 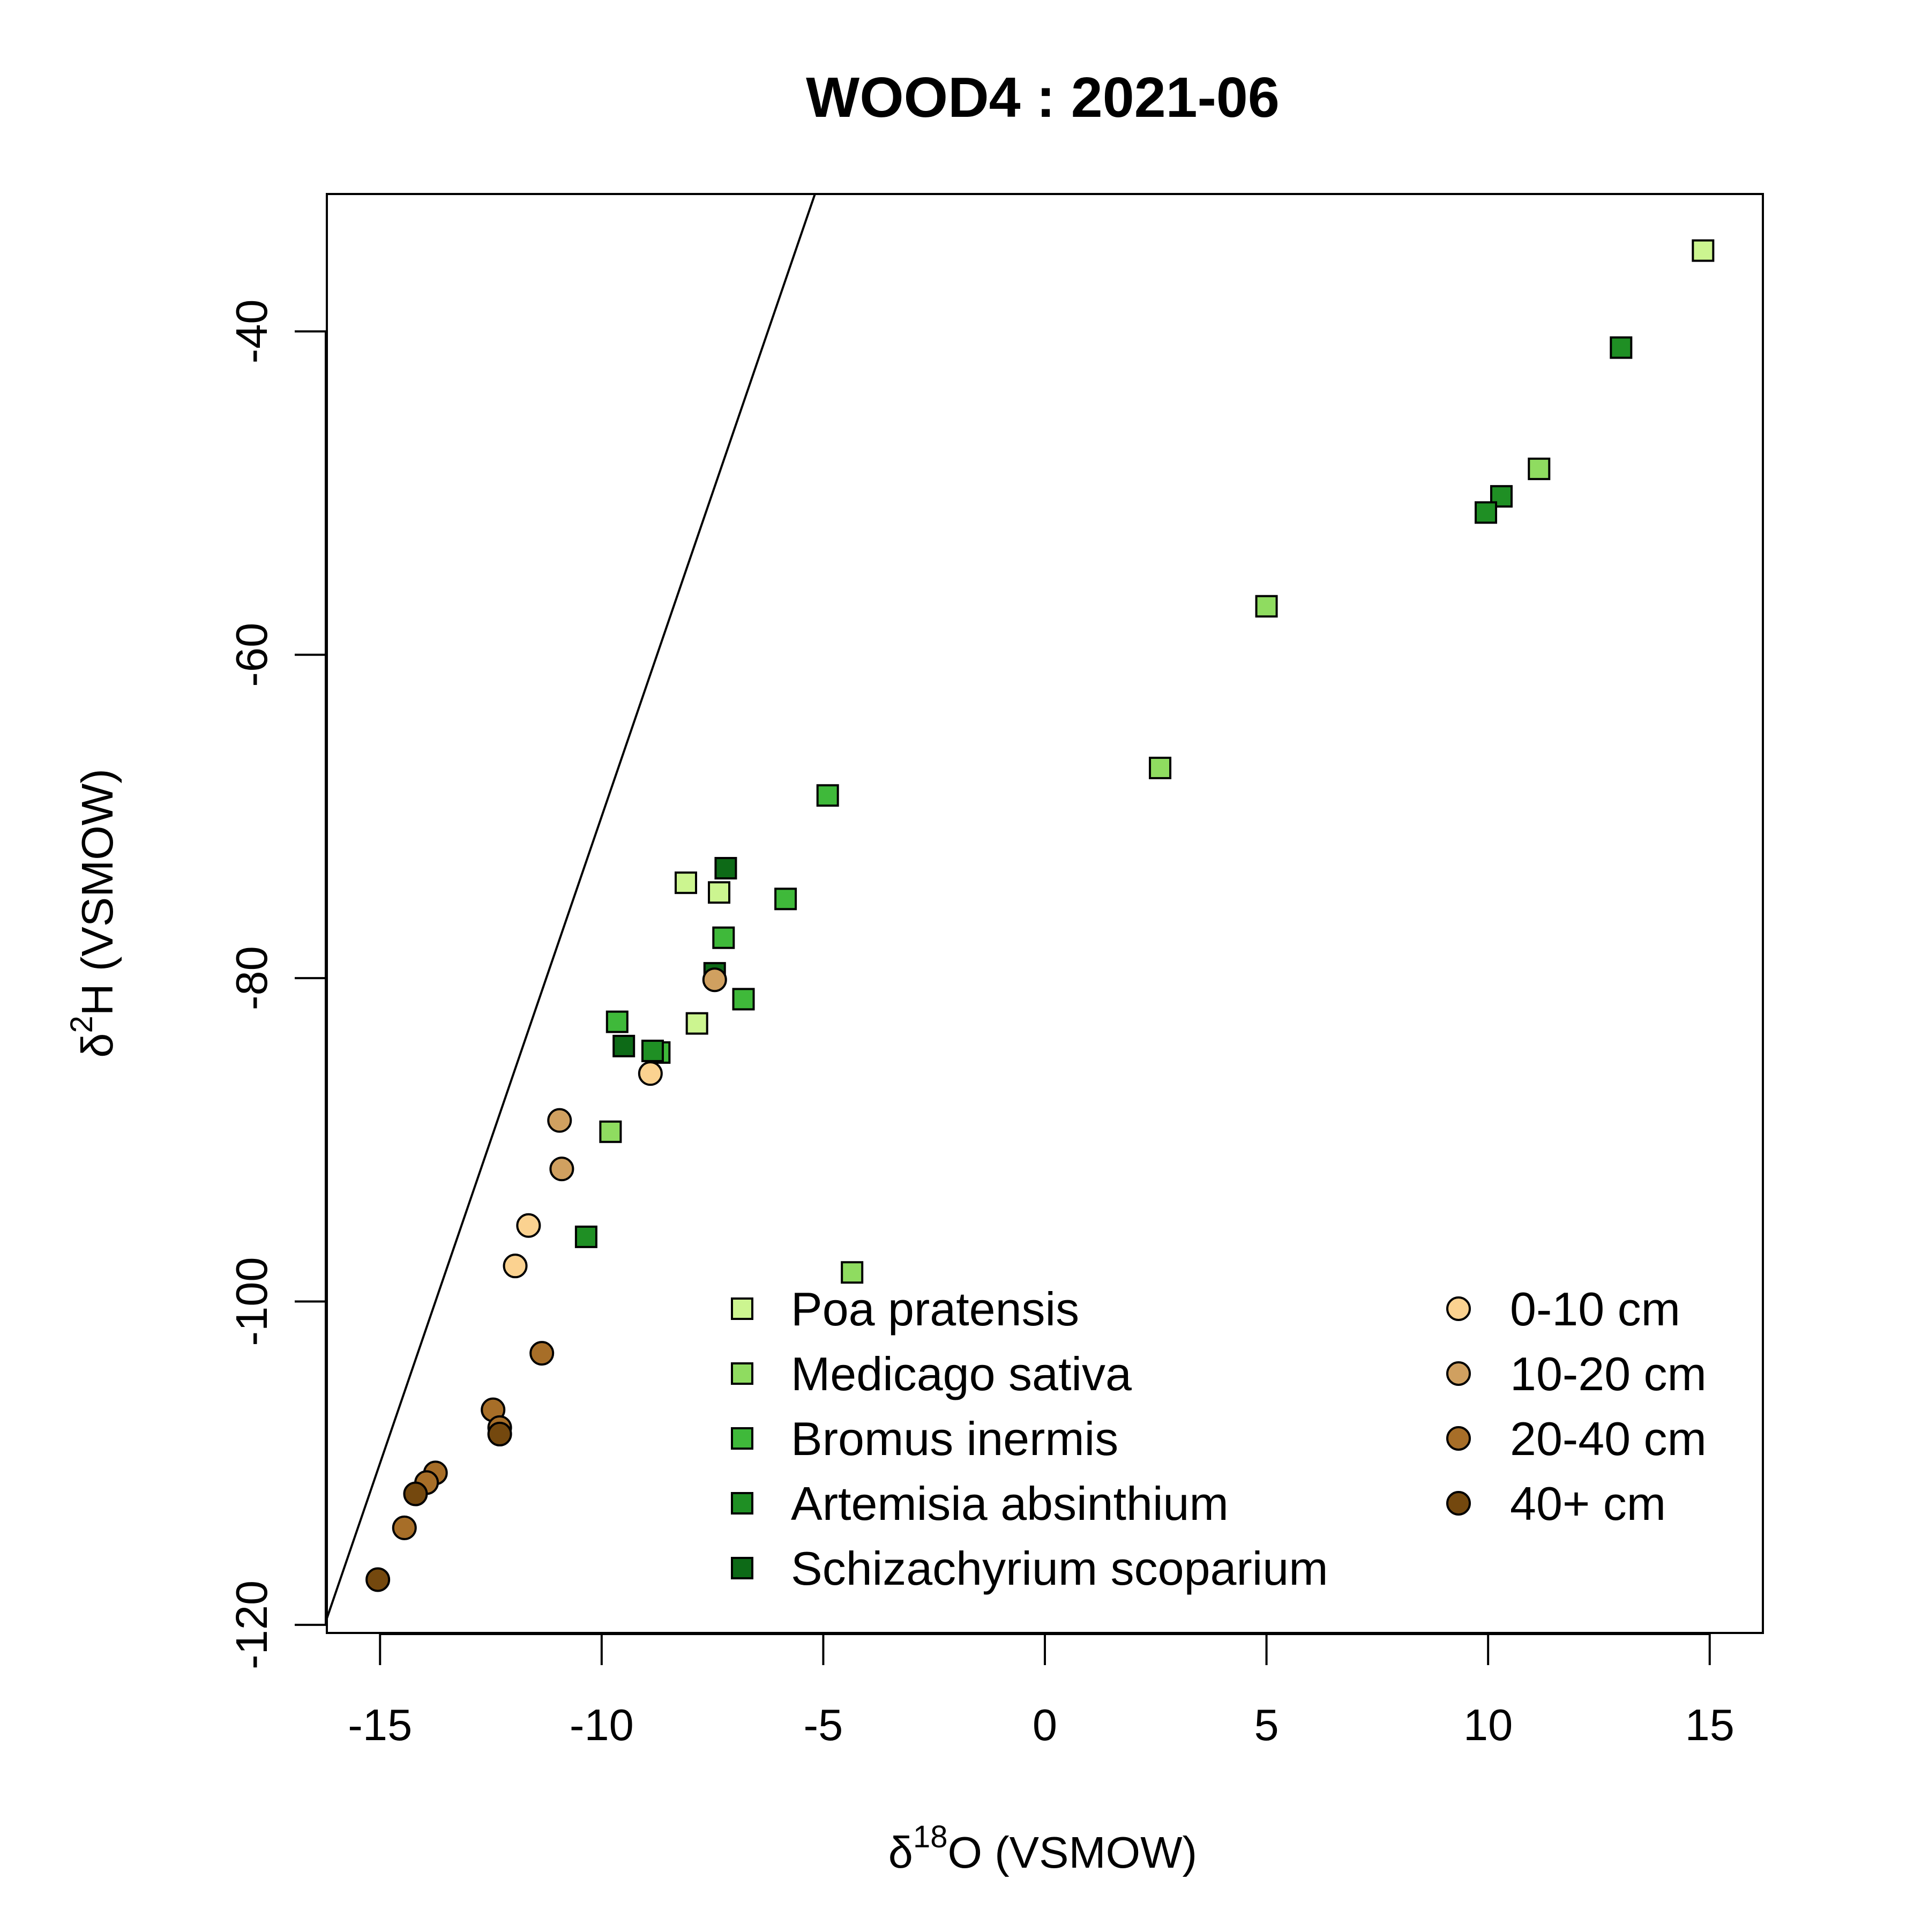 I want to click on legend-item-10-20-cm: 10-20 cm, so click(x=1577, y=1373).